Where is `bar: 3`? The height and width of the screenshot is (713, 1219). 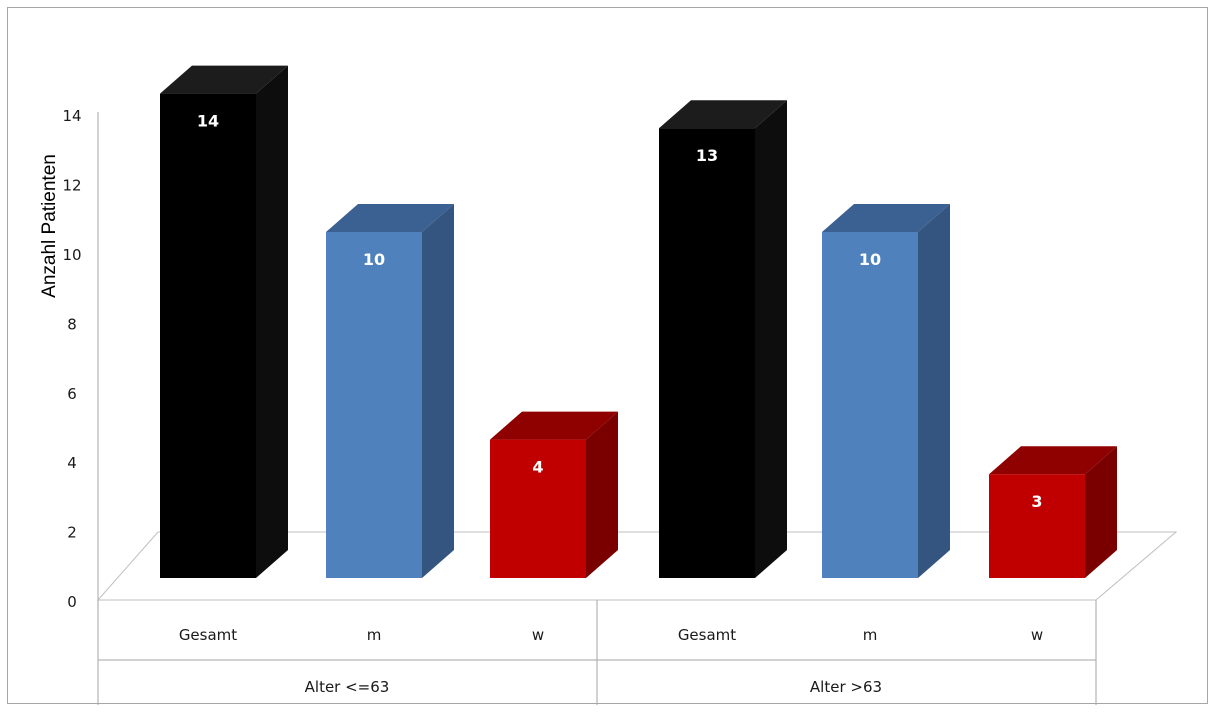
bar: 3 is located at coordinates (1053, 512).